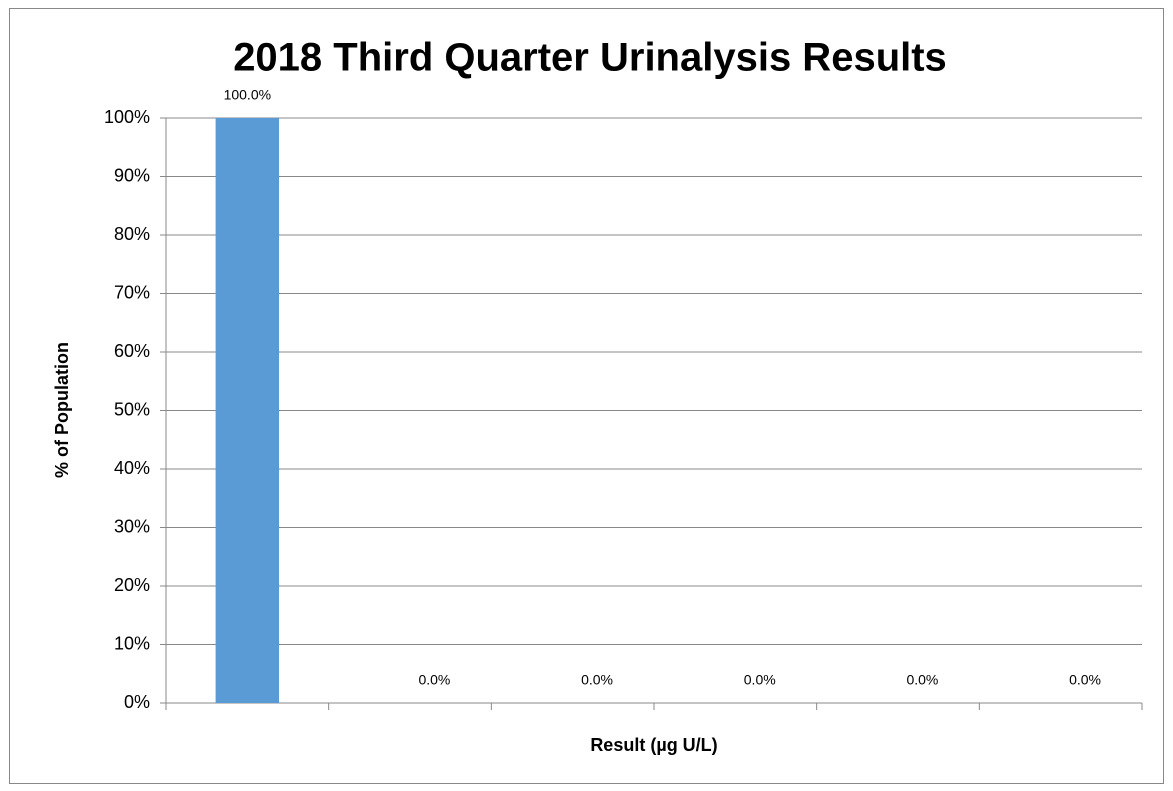 The height and width of the screenshot is (791, 1173). Describe the element at coordinates (132, 409) in the screenshot. I see `y-tick-label: 50%` at that location.